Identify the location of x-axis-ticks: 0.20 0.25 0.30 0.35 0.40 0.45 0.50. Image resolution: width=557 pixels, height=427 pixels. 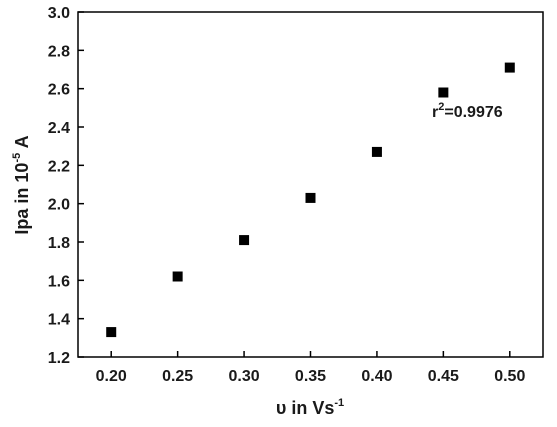
(310, 368).